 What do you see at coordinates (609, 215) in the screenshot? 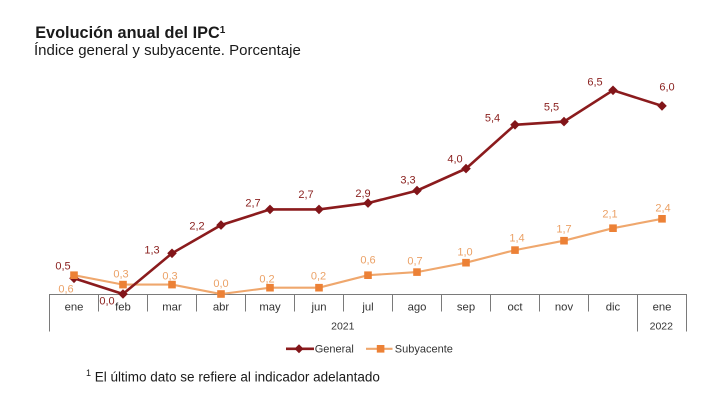
I see `svg-text: 2,1` at bounding box center [609, 215].